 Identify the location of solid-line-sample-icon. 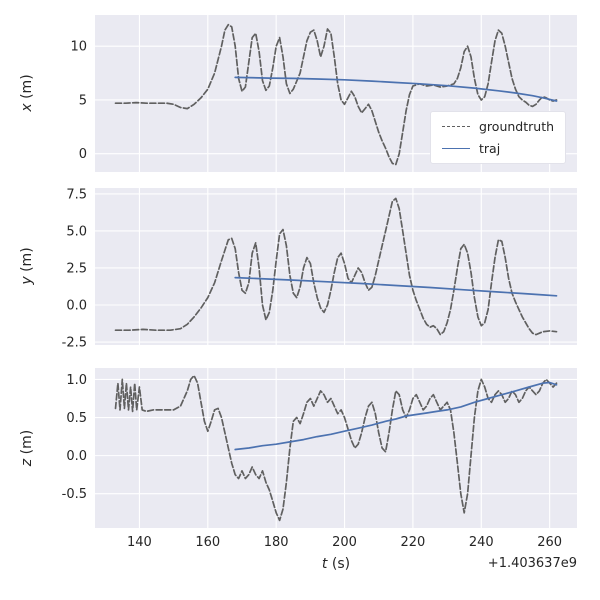
(456, 148).